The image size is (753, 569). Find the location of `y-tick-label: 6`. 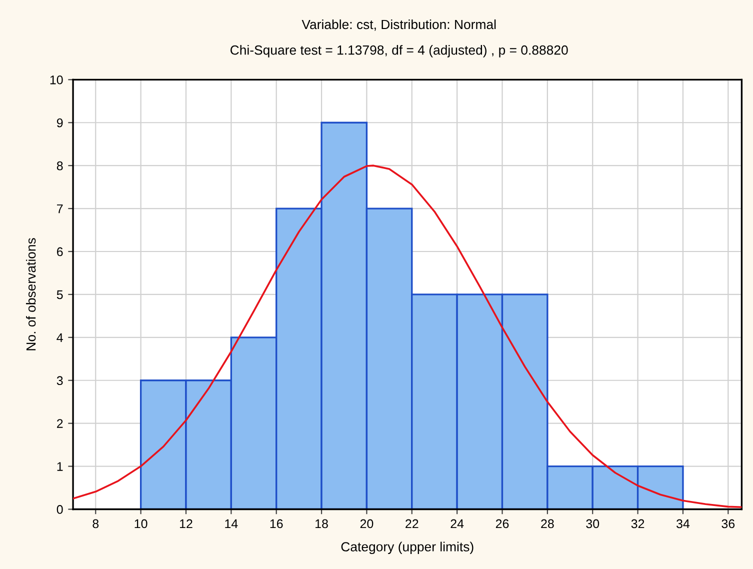

y-tick-label: 6 is located at coordinates (60, 251).